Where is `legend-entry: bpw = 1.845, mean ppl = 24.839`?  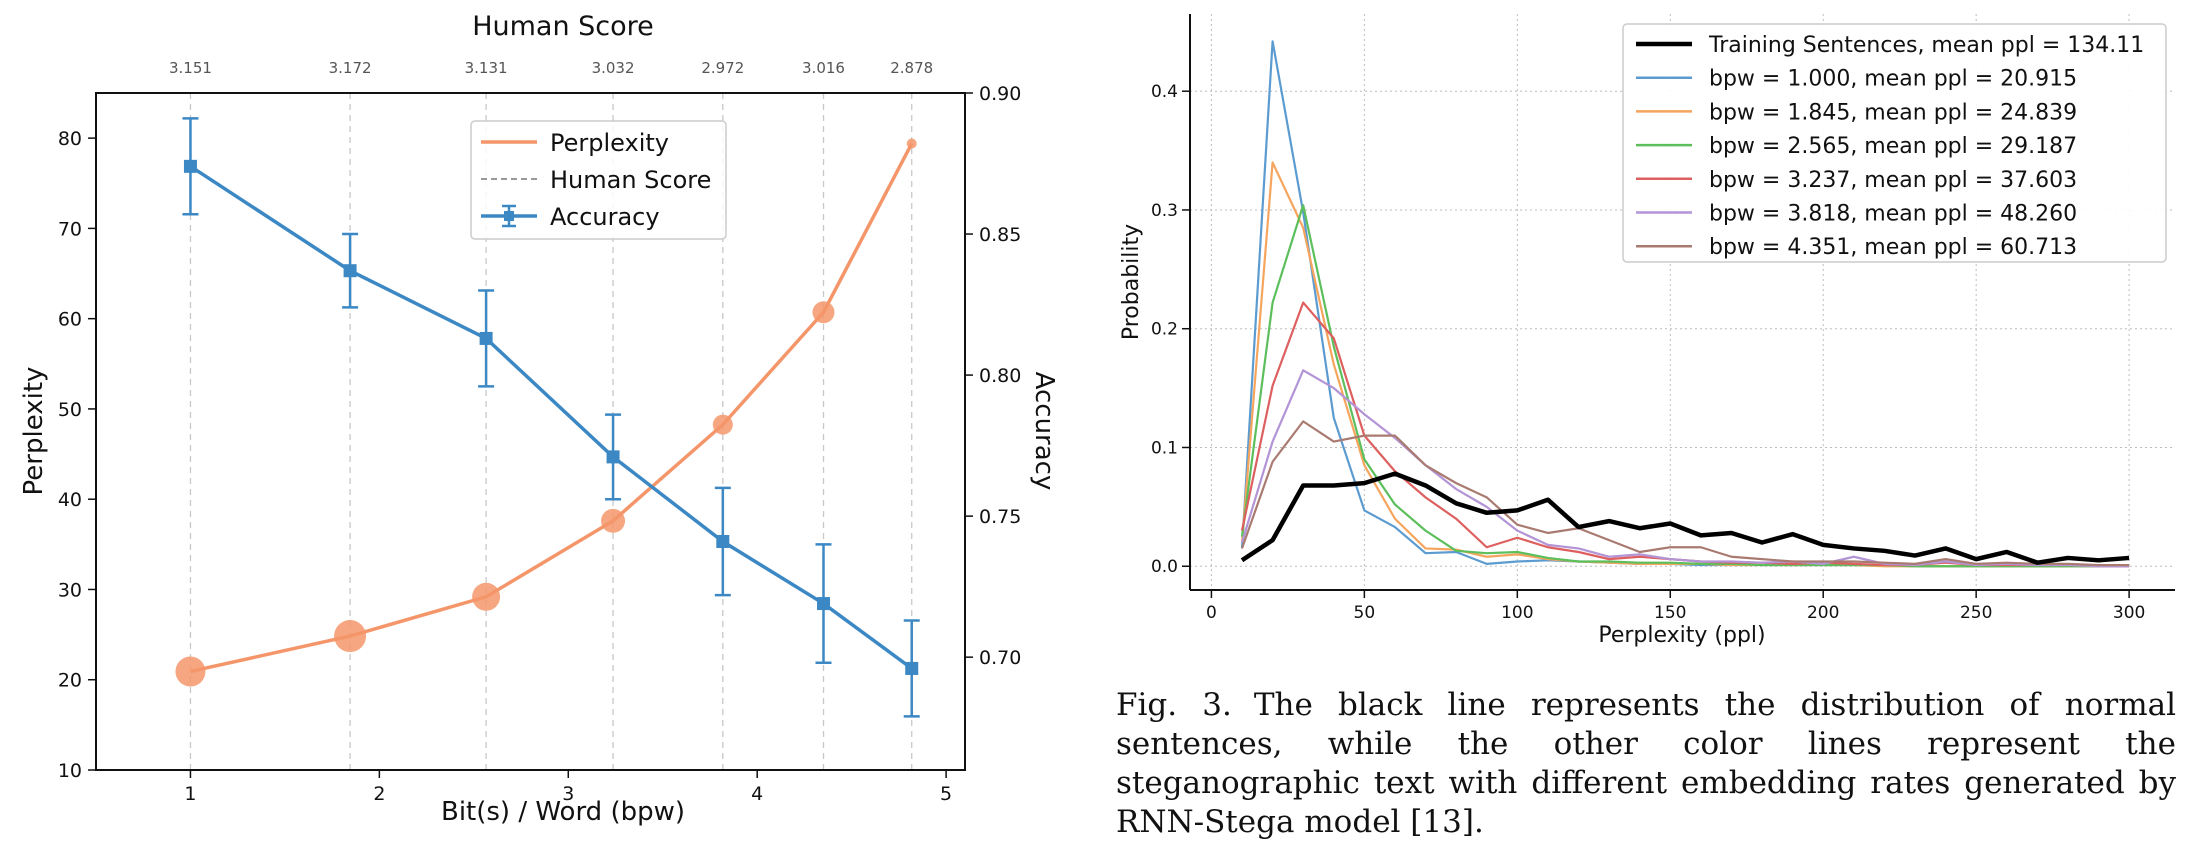 legend-entry: bpw = 1.845, mean ppl = 24.839 is located at coordinates (1893, 112).